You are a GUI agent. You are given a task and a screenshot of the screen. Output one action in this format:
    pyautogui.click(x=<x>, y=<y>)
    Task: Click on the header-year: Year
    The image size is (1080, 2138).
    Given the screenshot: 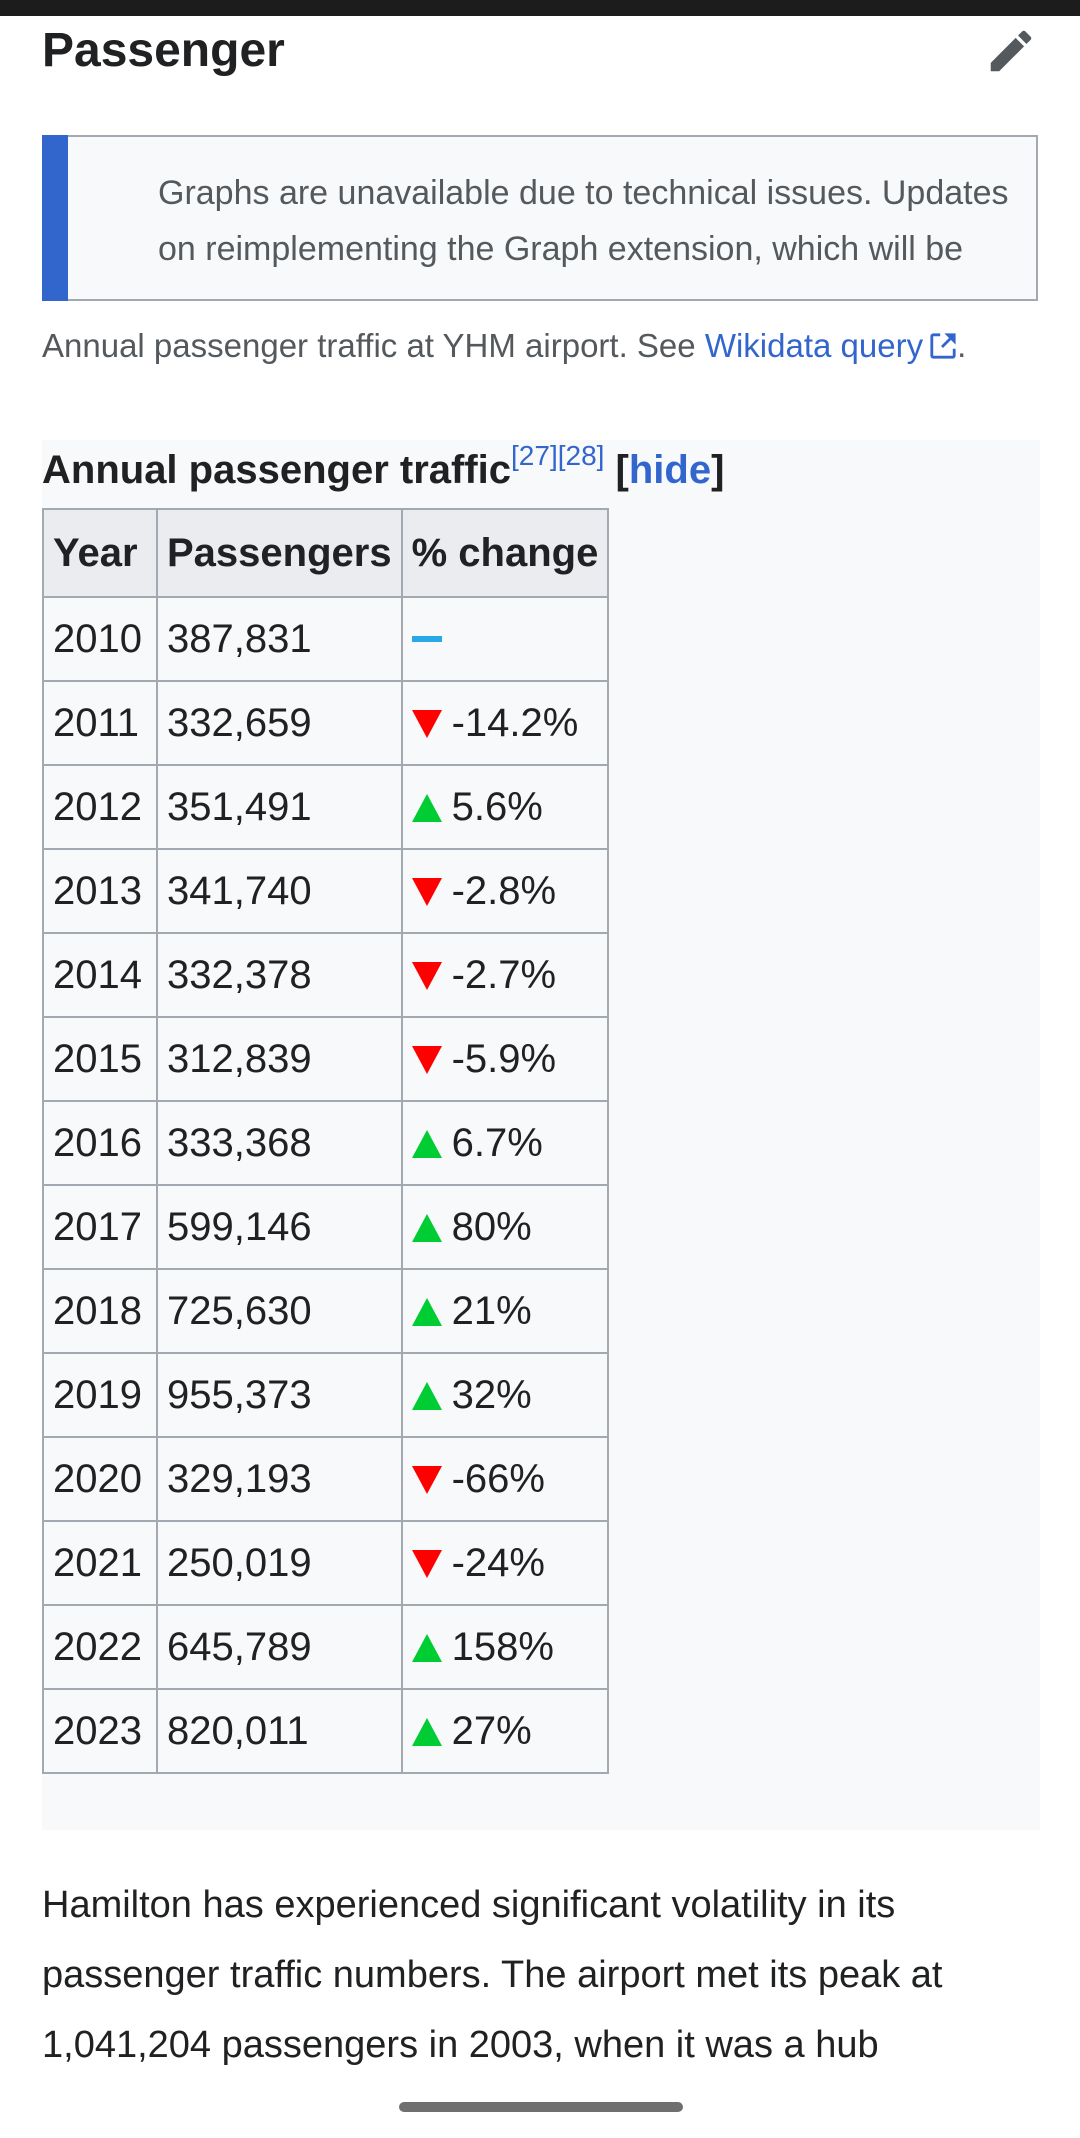 What is the action you would take?
    pyautogui.click(x=100, y=553)
    